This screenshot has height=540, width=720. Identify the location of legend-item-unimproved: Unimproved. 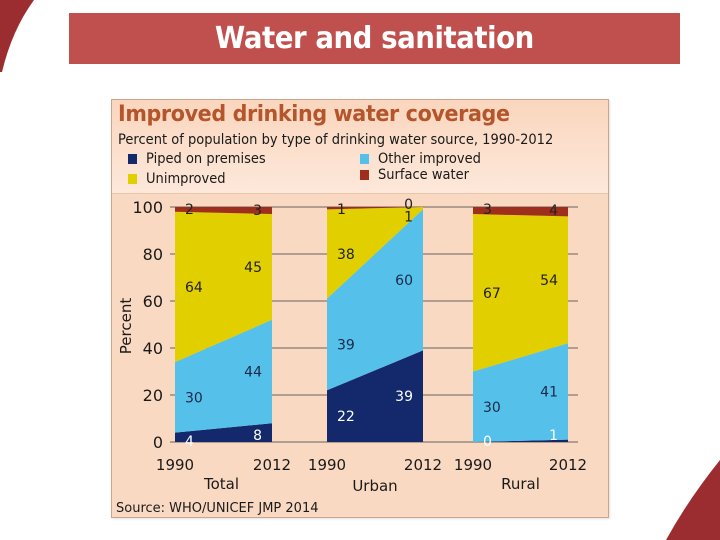
(177, 179).